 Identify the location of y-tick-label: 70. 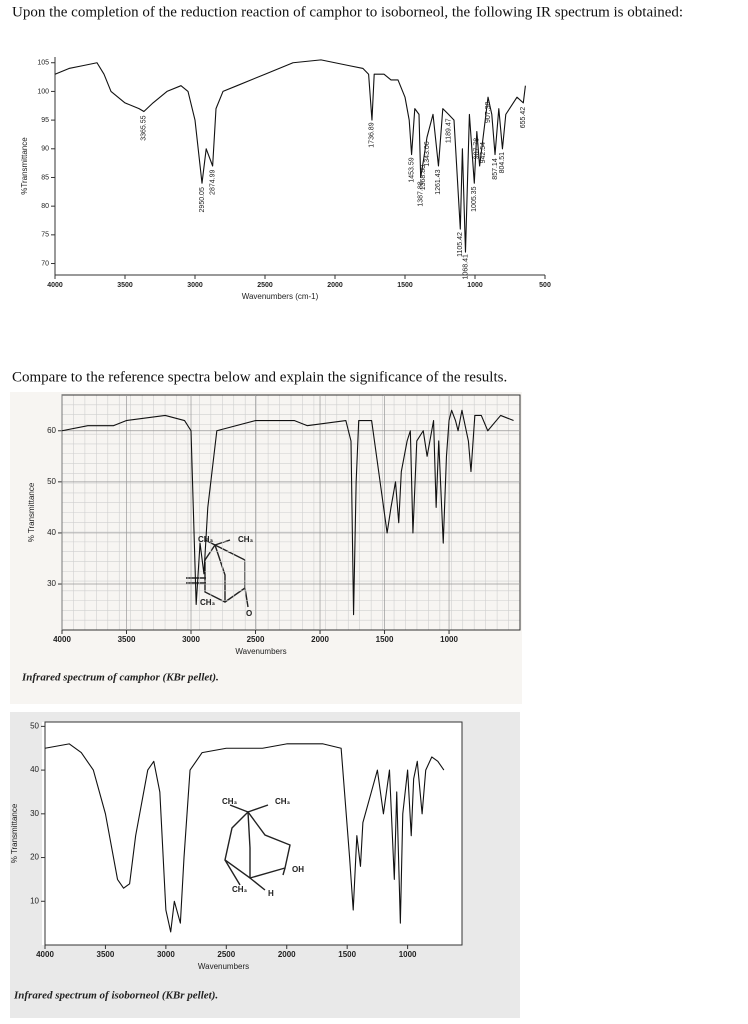
(45, 263).